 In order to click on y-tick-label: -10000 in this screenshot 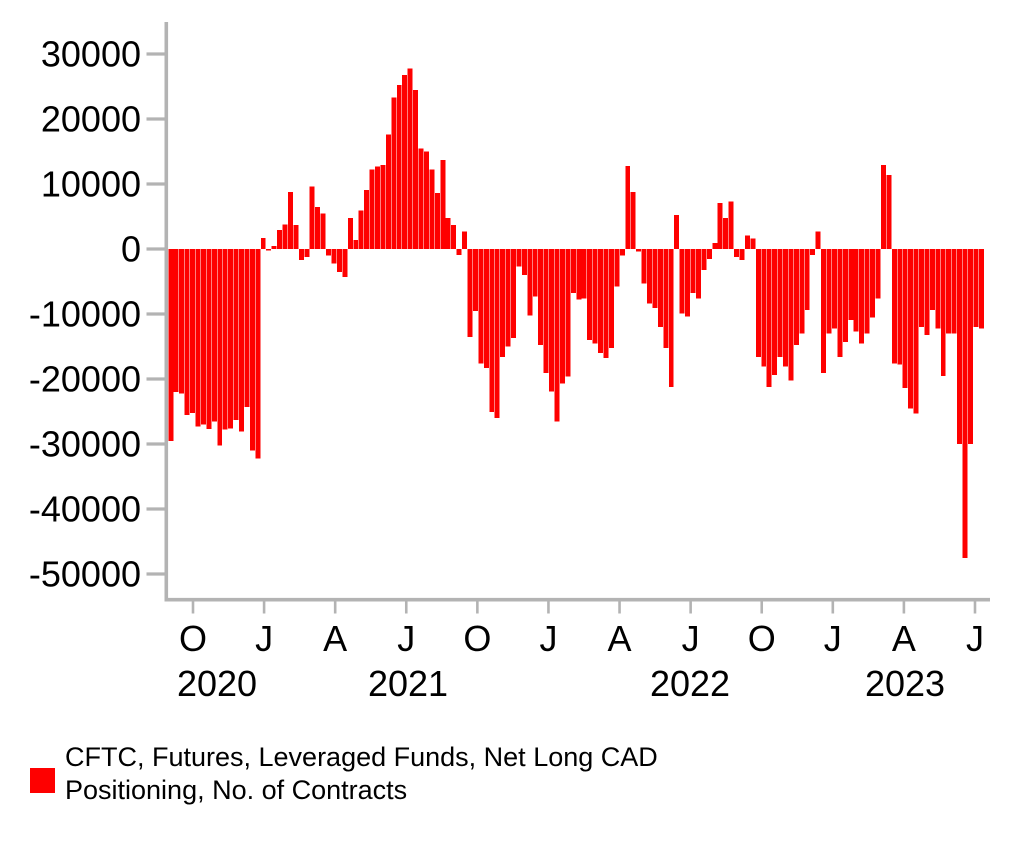, I will do `click(85, 314)`.